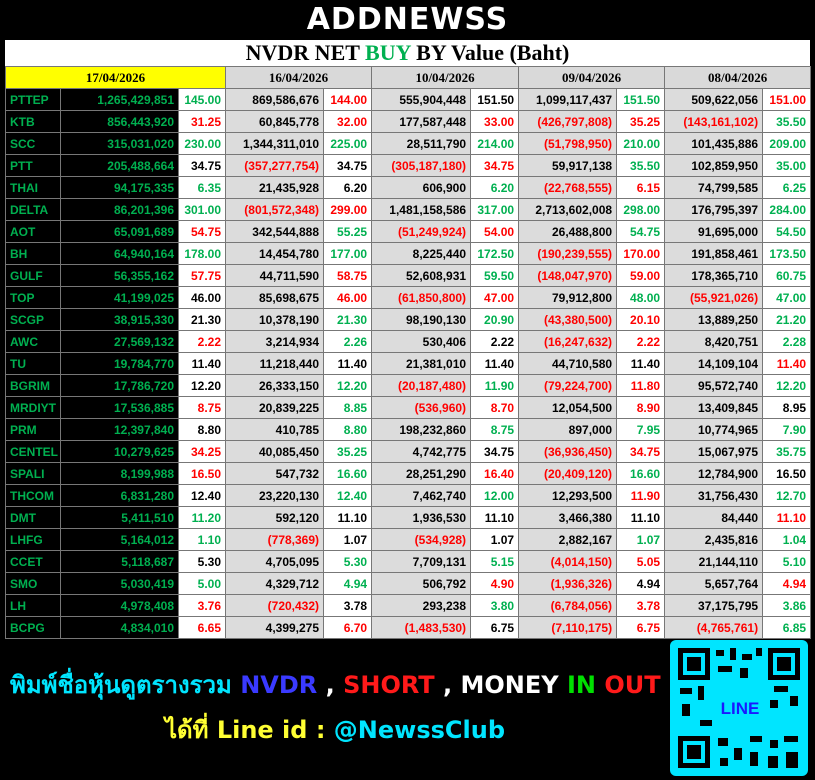 Image resolution: width=815 pixels, height=780 pixels. What do you see at coordinates (275, 165) in the screenshot?
I see `value-cell: (357,277,754)` at bounding box center [275, 165].